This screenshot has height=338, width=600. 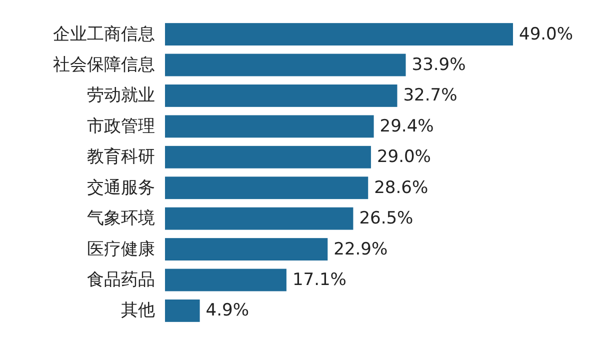 I want to click on y-tick-label: 交通服务, so click(x=121, y=188).